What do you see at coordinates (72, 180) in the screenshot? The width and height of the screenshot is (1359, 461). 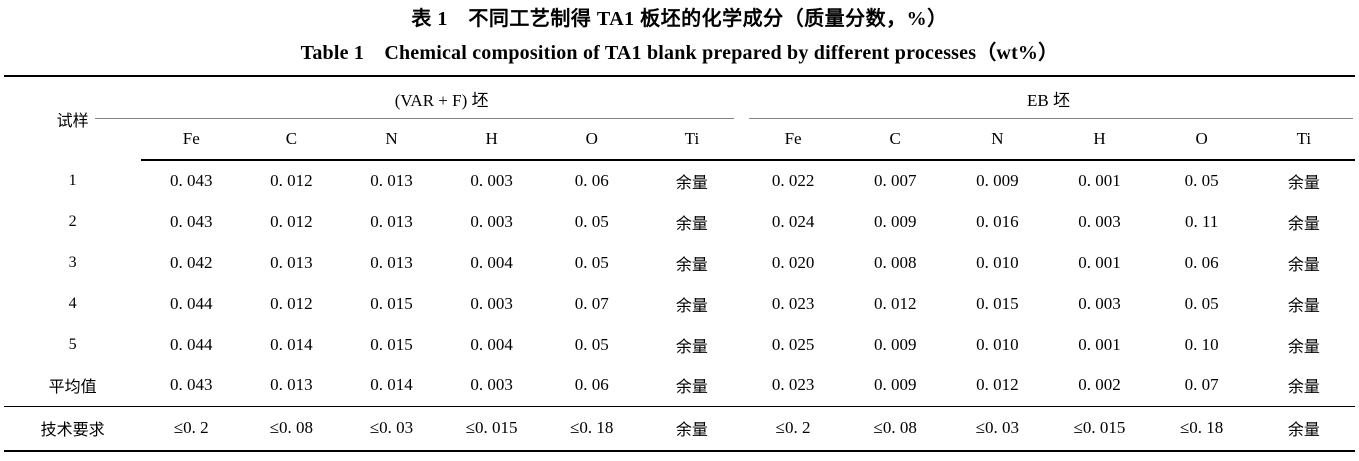 I see `row-label: 1` at bounding box center [72, 180].